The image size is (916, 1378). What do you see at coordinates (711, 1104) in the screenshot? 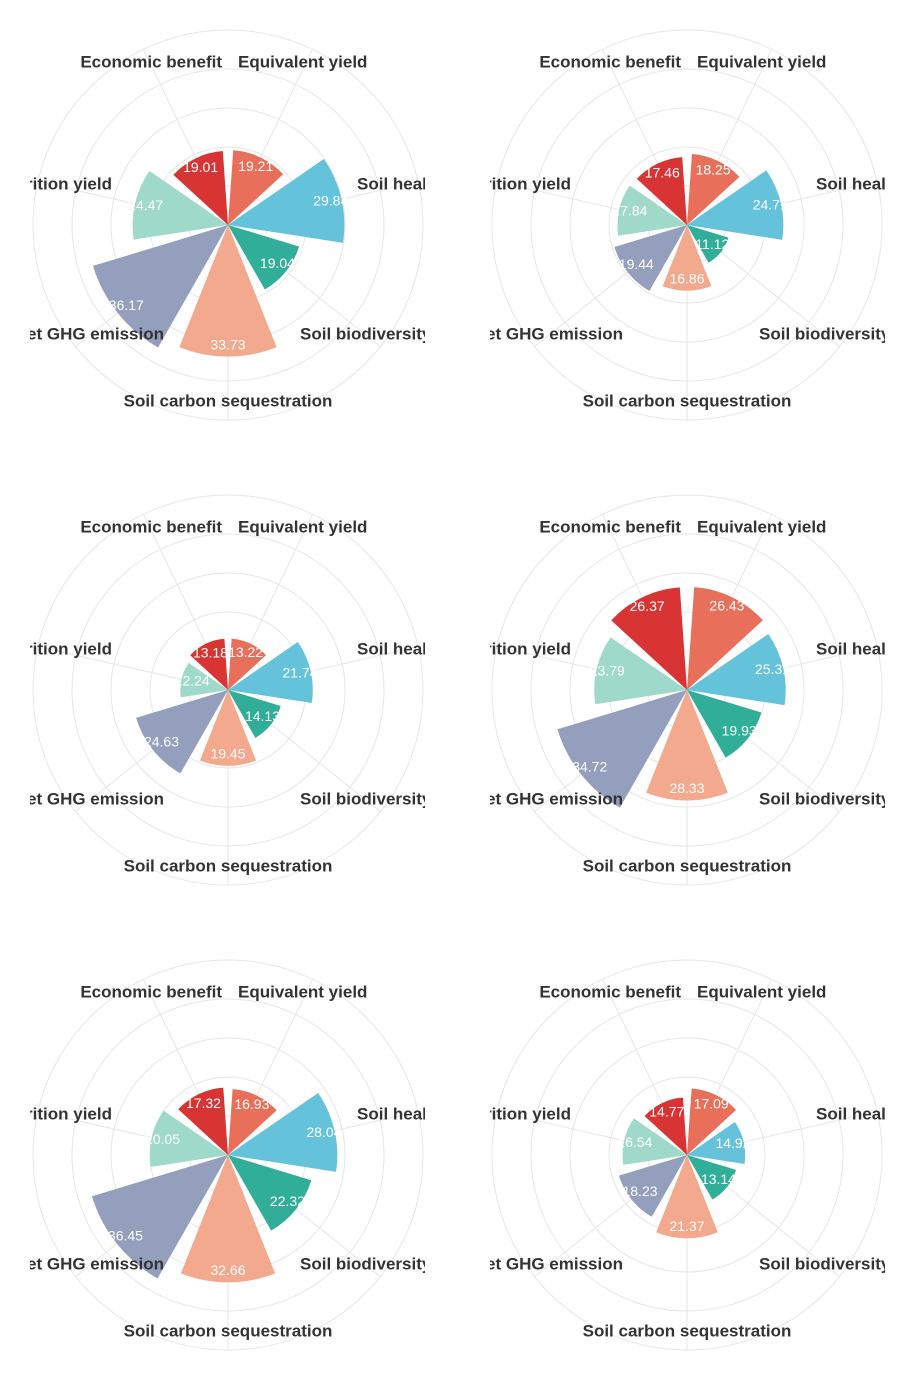
I see `value-label: 17.09` at bounding box center [711, 1104].